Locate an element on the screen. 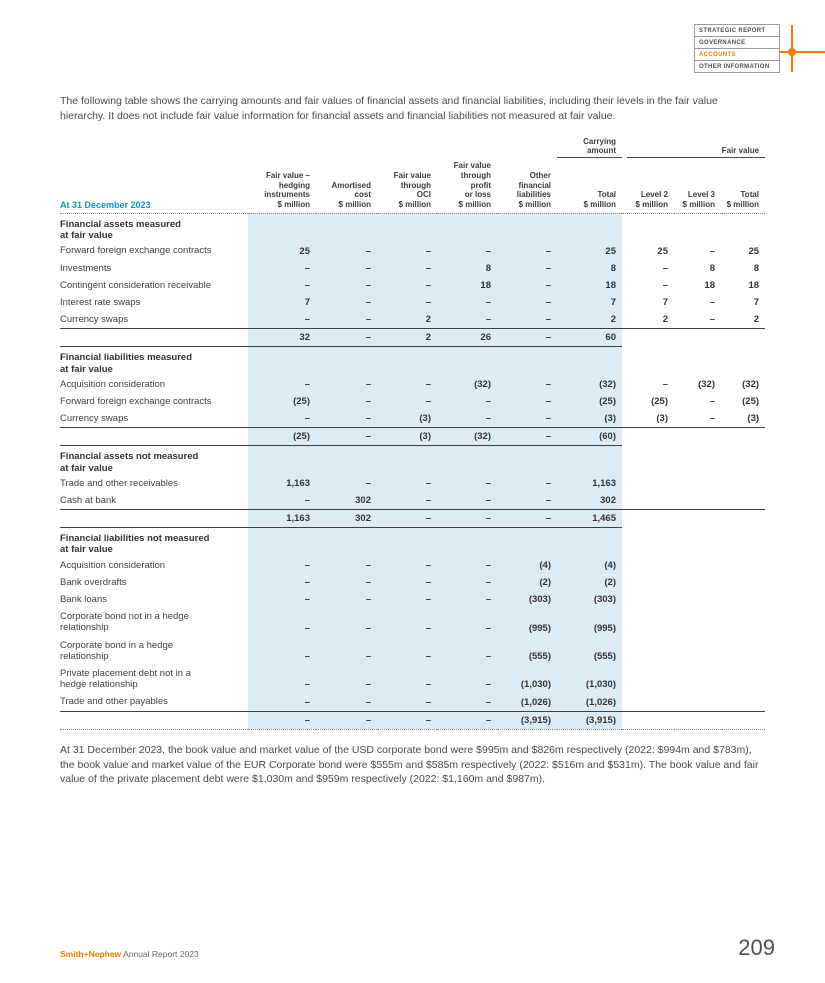 This screenshot has width=825, height=983. value-cell: (2) is located at coordinates (527, 582).